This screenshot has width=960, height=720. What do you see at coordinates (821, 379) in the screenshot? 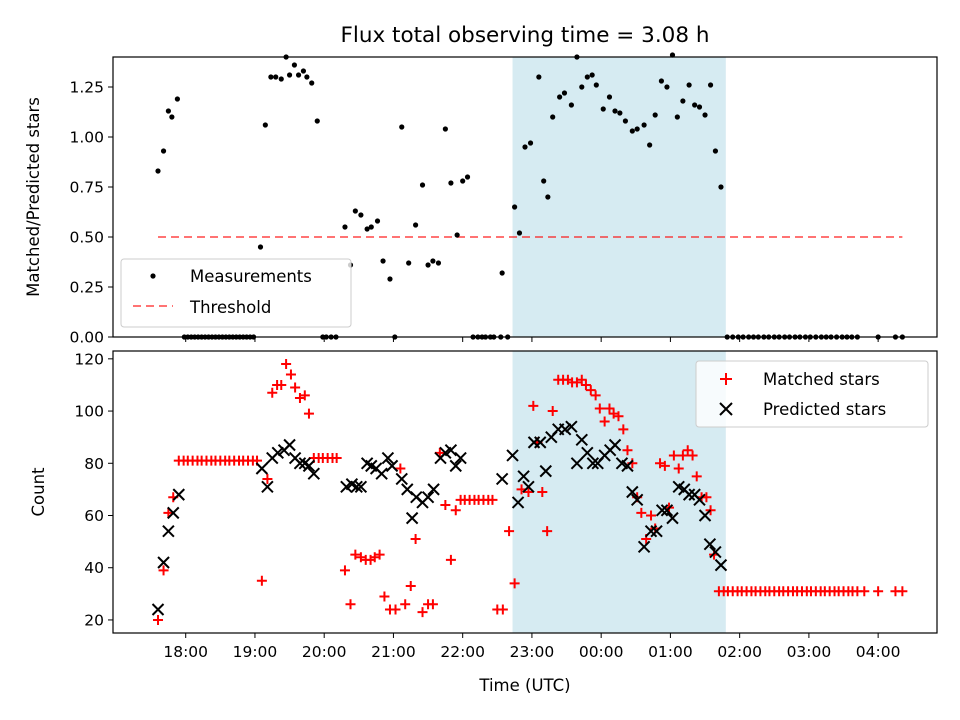
I see `legend-matched-label: Matched stars` at bounding box center [821, 379].